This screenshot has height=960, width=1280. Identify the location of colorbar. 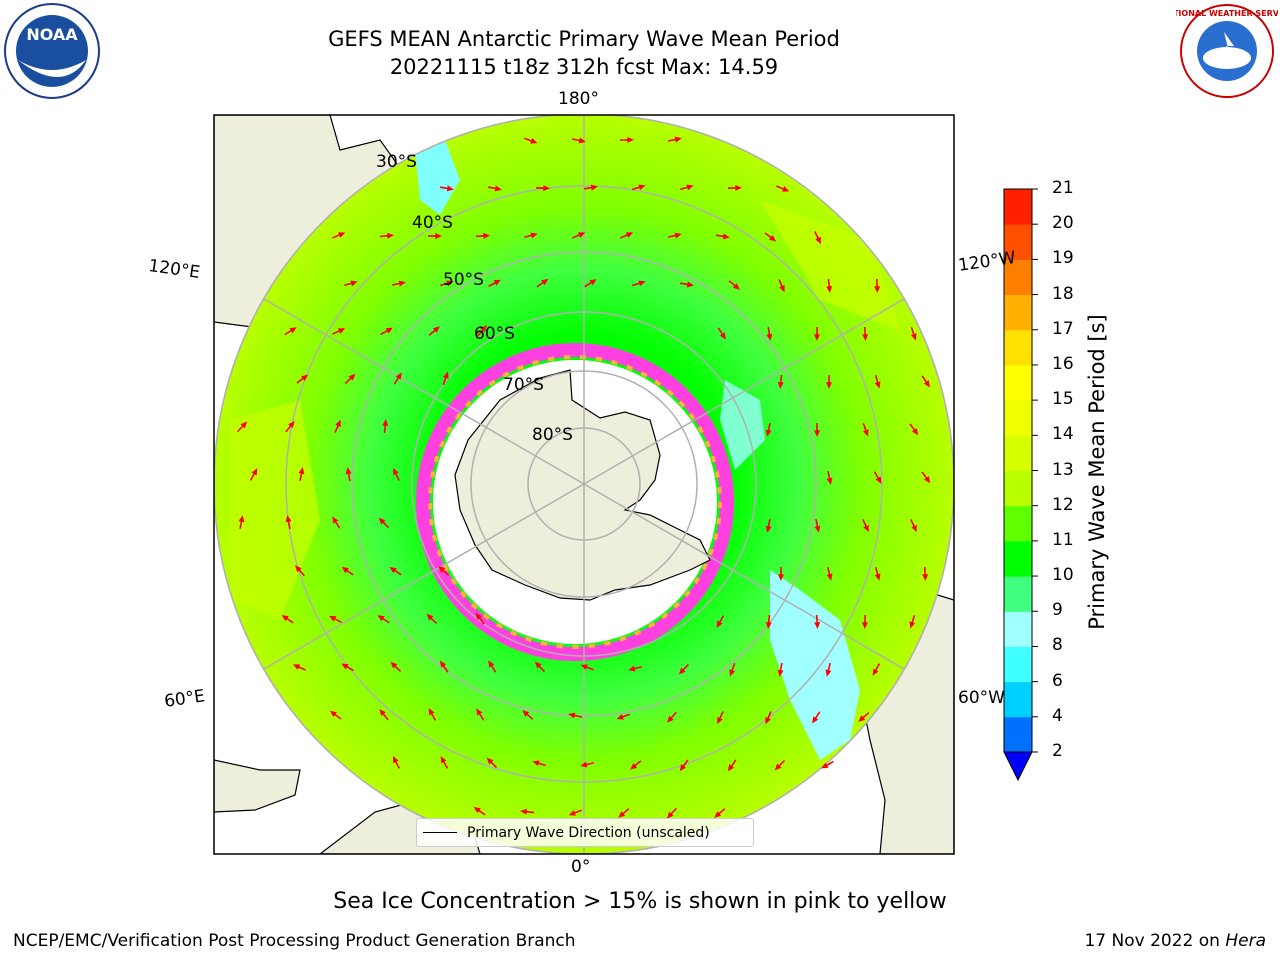
(1020, 485).